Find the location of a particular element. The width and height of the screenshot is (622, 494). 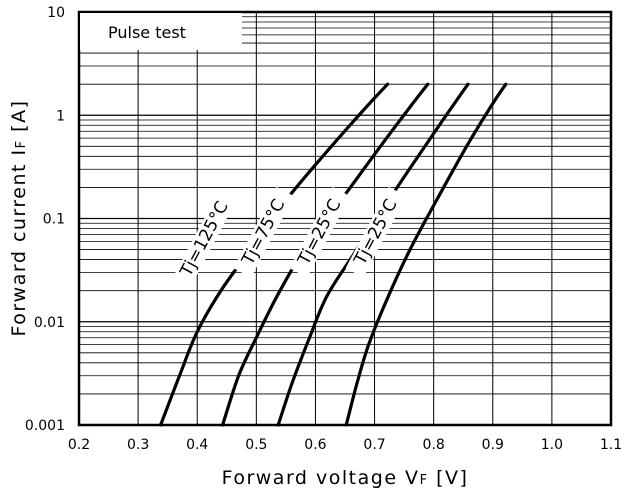

series-label: Tj=125°C is located at coordinates (205, 239).